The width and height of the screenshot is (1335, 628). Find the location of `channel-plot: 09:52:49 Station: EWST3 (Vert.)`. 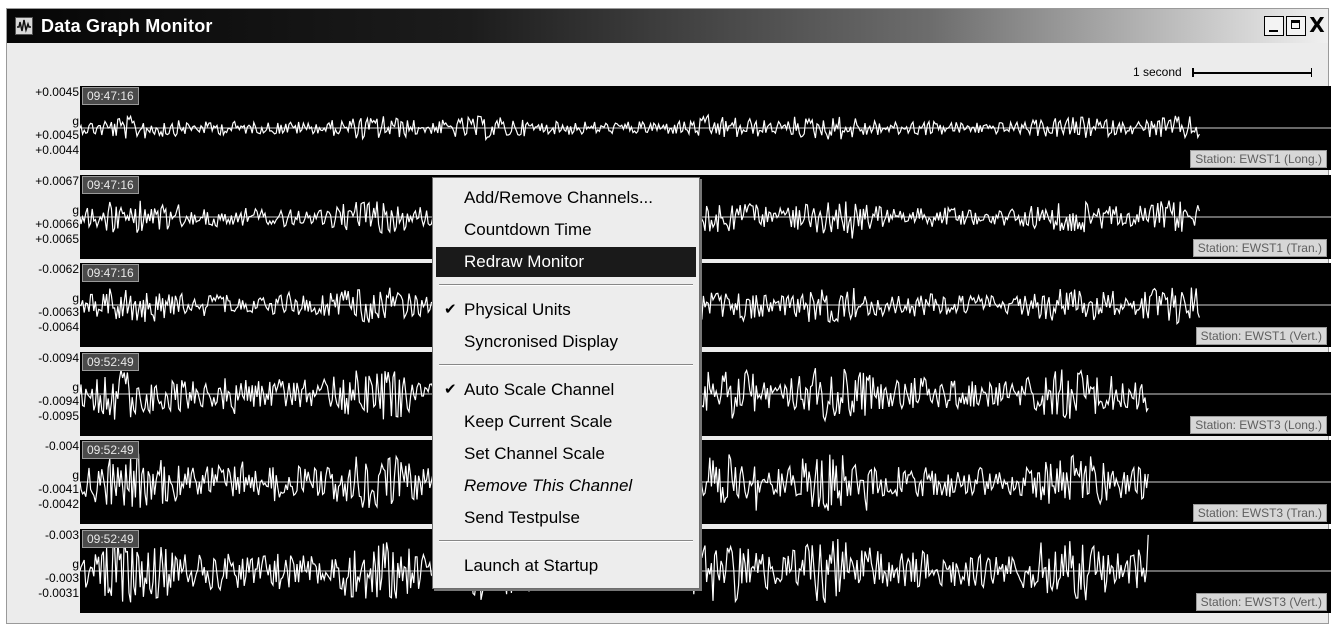

channel-plot: 09:52:49 Station: EWST3 (Vert.) is located at coordinates (705, 571).